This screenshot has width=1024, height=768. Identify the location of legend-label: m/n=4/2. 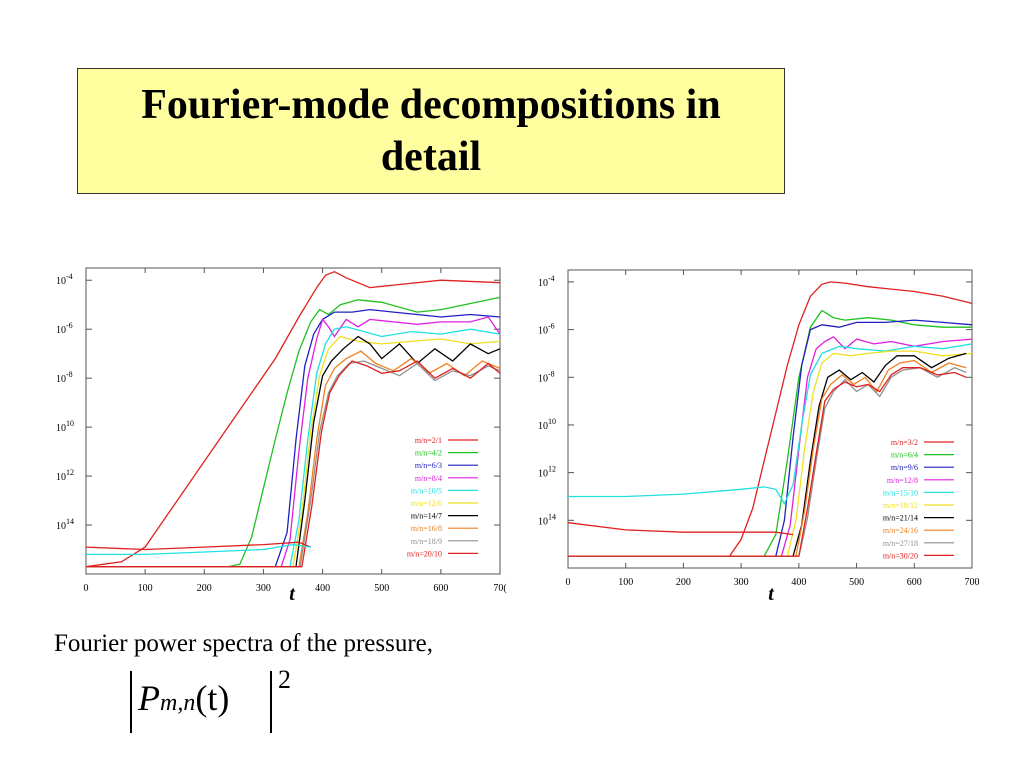
(428, 453).